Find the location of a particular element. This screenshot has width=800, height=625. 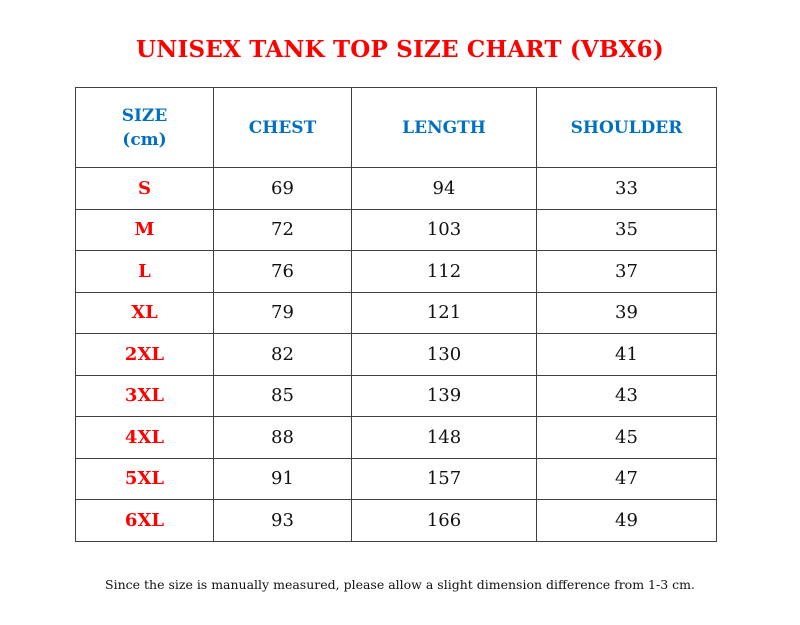

cell-chest: 93 is located at coordinates (282, 520).